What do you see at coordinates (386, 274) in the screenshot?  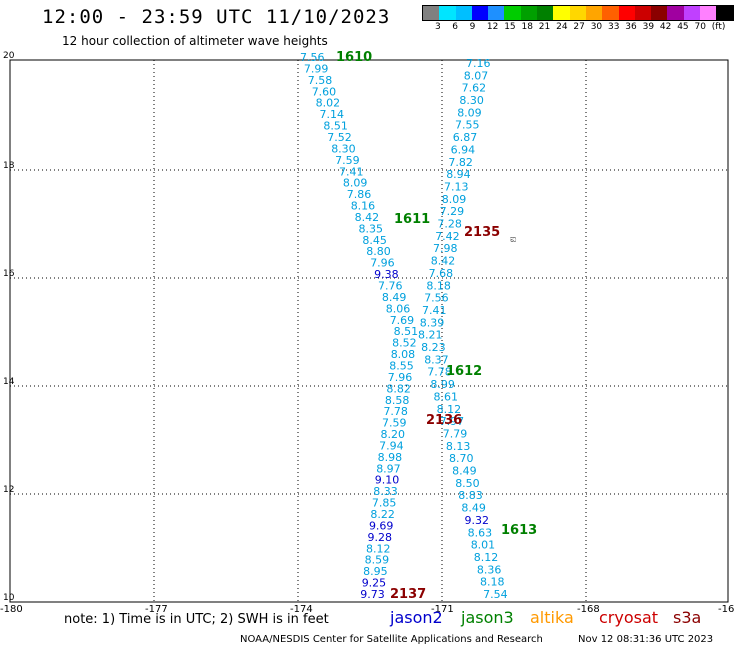 I see `swh-value-track-a: 9.38` at bounding box center [386, 274].